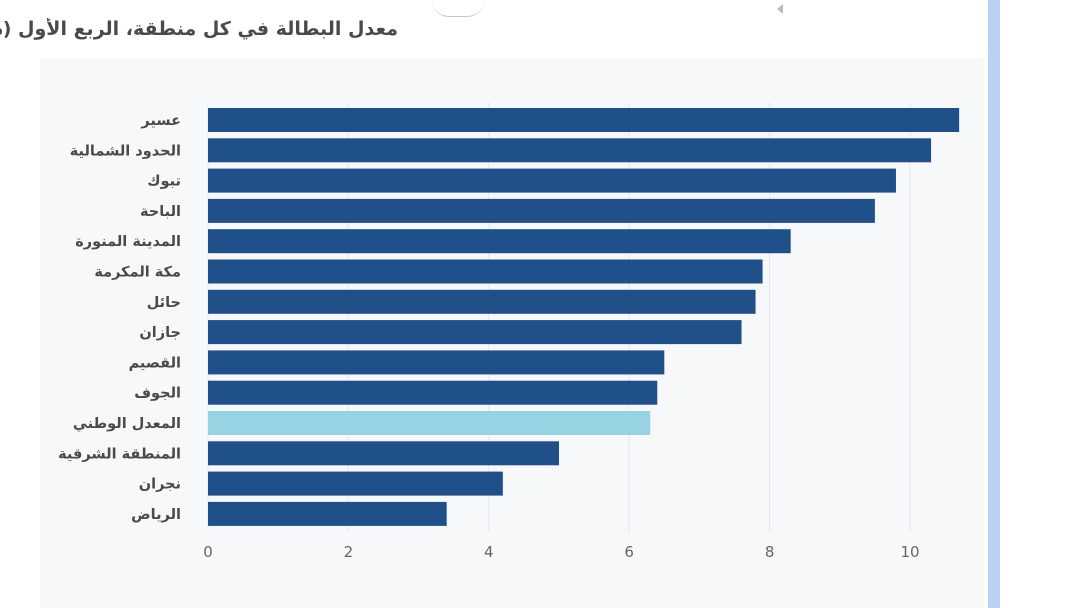 The image size is (1080, 608). What do you see at coordinates (770, 552) in the screenshot?
I see `x-tick-label: 8` at bounding box center [770, 552].